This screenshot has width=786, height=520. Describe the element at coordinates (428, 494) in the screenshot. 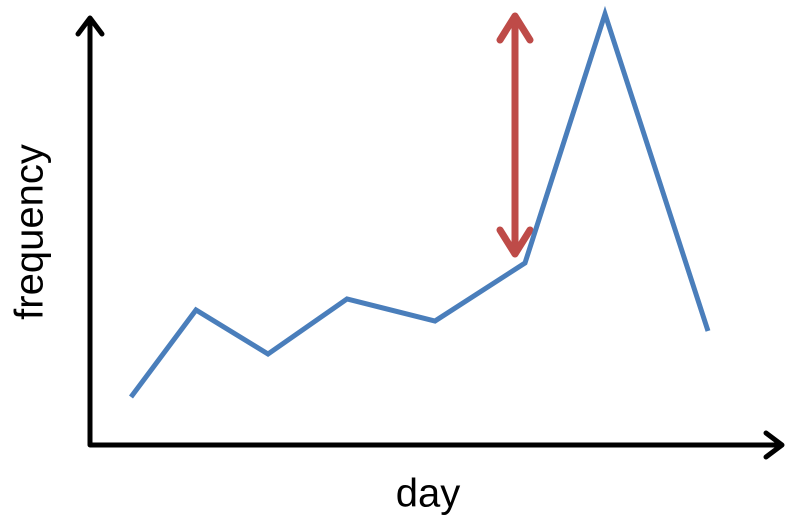

I see `x-axis-label: day` at that location.